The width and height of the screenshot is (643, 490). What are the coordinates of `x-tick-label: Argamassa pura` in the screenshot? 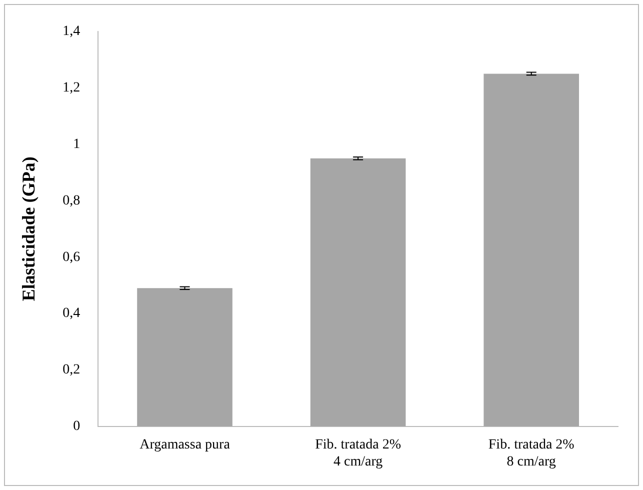 It's located at (185, 444).